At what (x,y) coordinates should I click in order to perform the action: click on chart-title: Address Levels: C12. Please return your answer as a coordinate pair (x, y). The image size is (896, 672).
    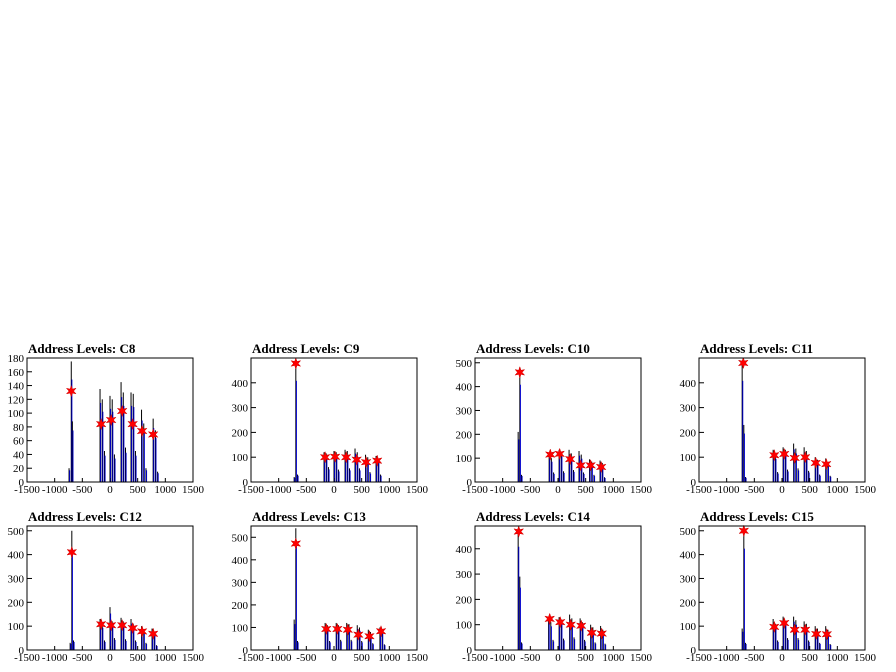
    Looking at the image, I should click on (85, 516).